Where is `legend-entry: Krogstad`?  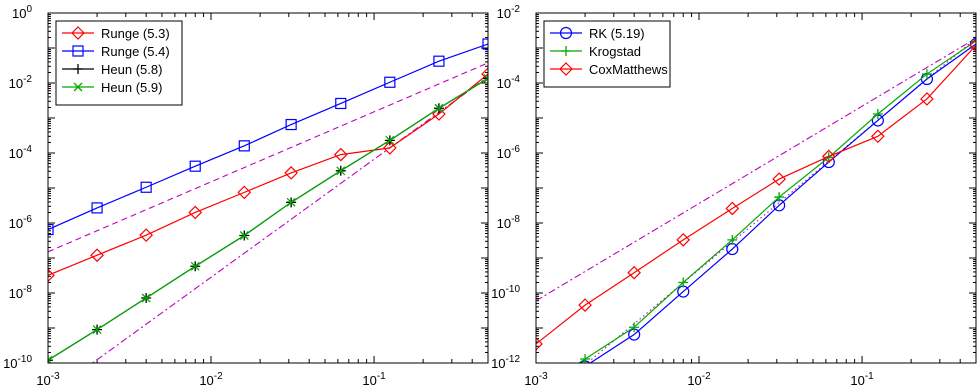 legend-entry: Krogstad is located at coordinates (595, 51).